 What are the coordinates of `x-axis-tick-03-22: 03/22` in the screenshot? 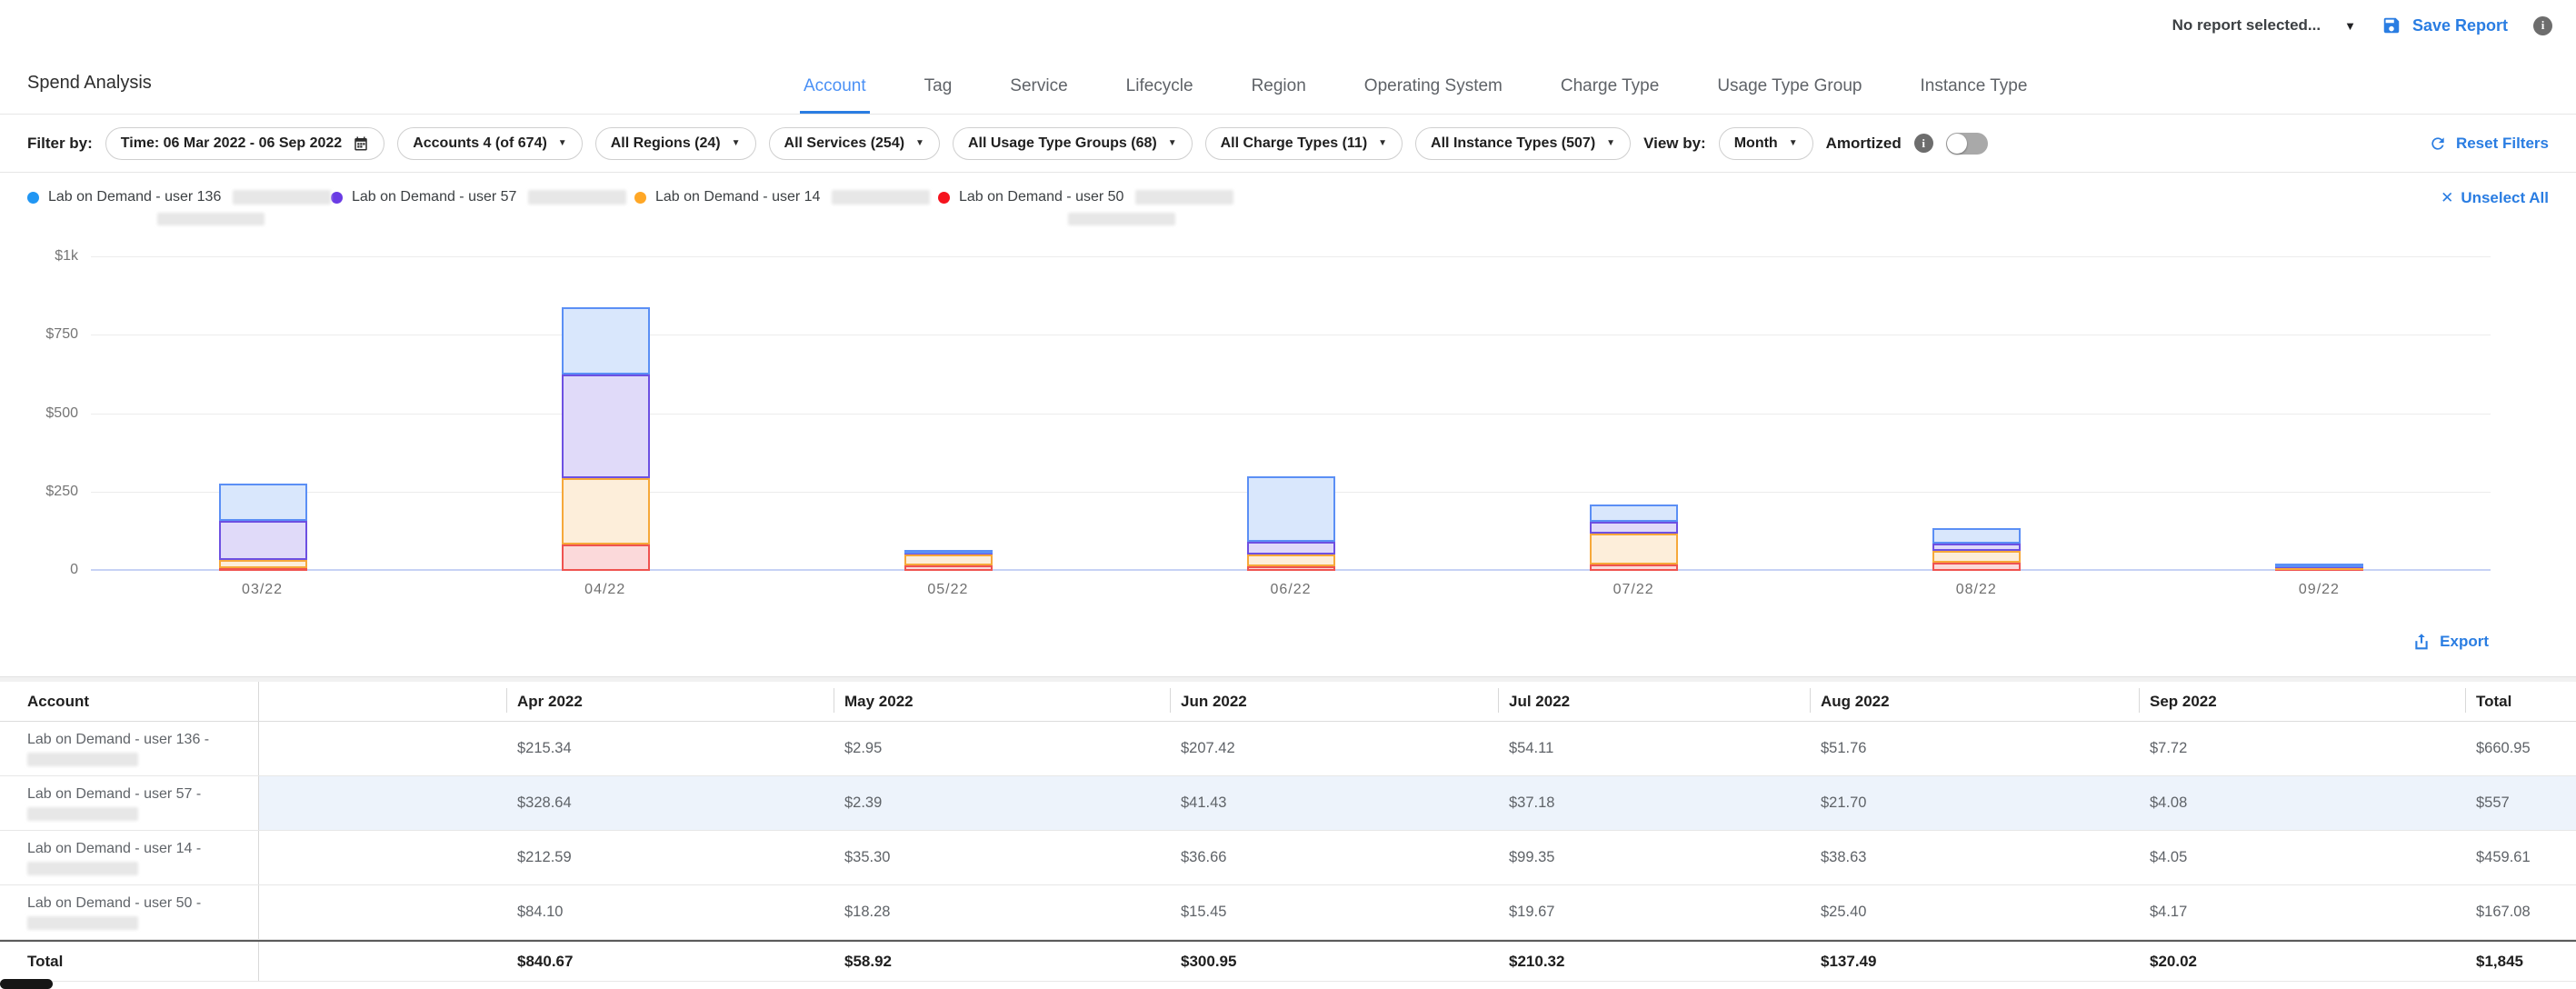 It's located at (263, 589).